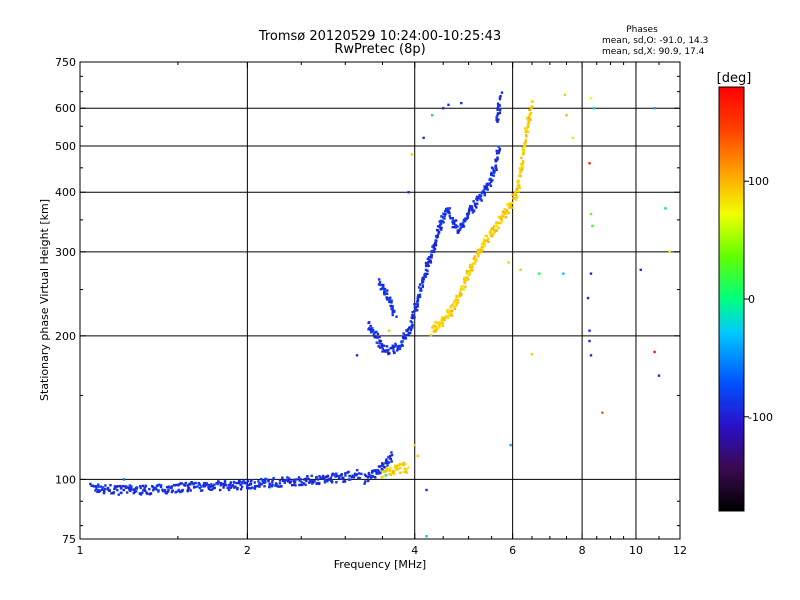 This screenshot has height=600, width=800. Describe the element at coordinates (760, 417) in the screenshot. I see `colorbar-tick-label: -100` at that location.